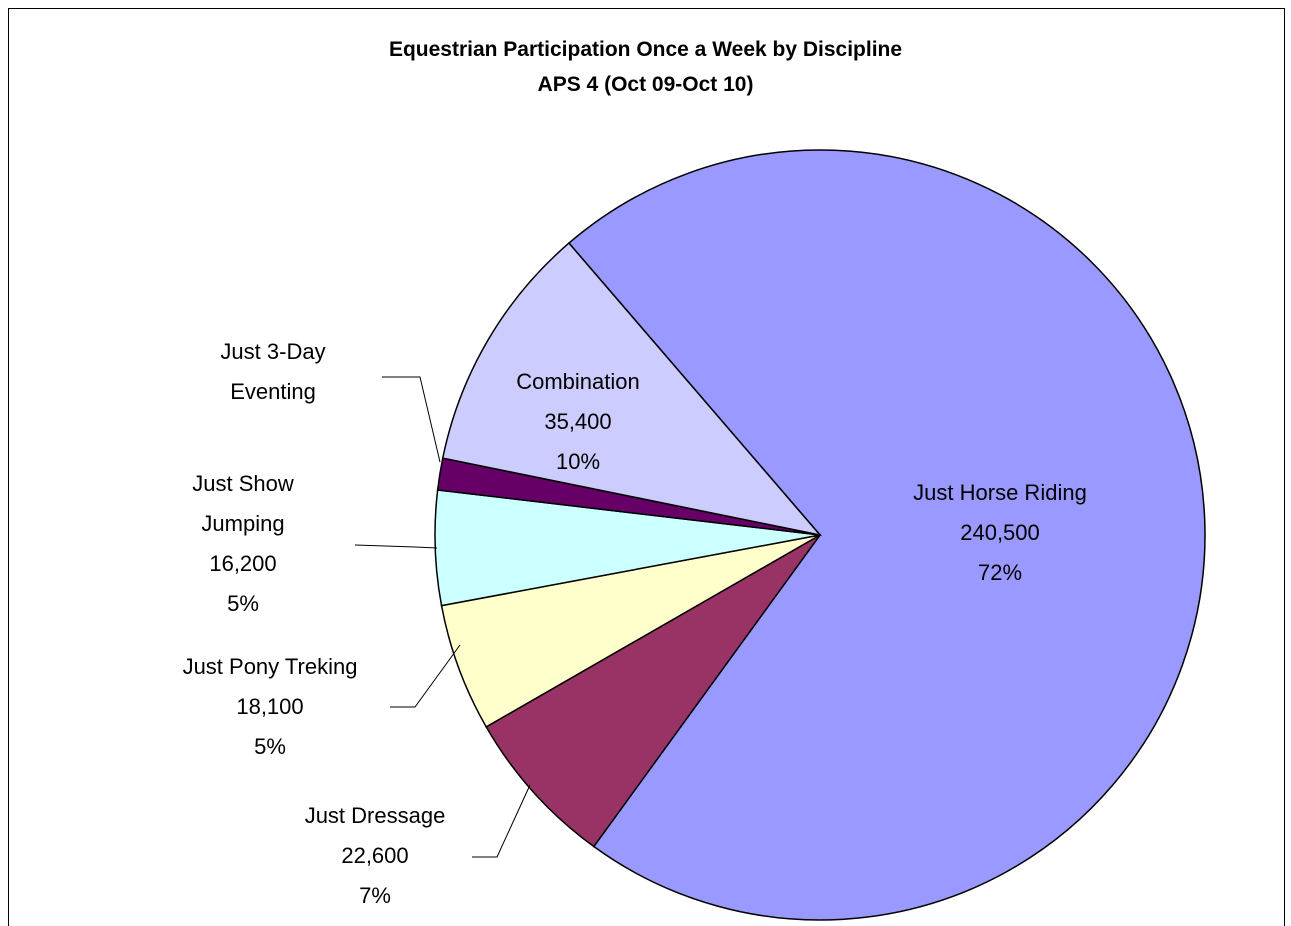 Image resolution: width=1291 pixels, height=926 pixels. Describe the element at coordinates (375, 815) in the screenshot. I see `label-name: Just Dressage` at that location.